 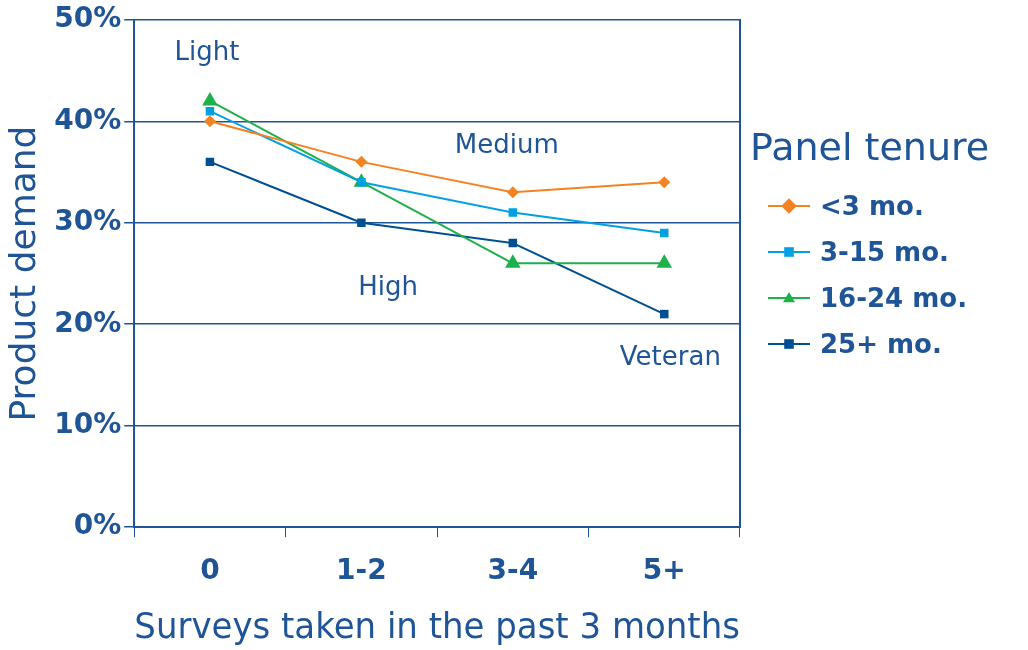 What do you see at coordinates (870, 146) in the screenshot?
I see `legend-title: Panel tenure` at bounding box center [870, 146].